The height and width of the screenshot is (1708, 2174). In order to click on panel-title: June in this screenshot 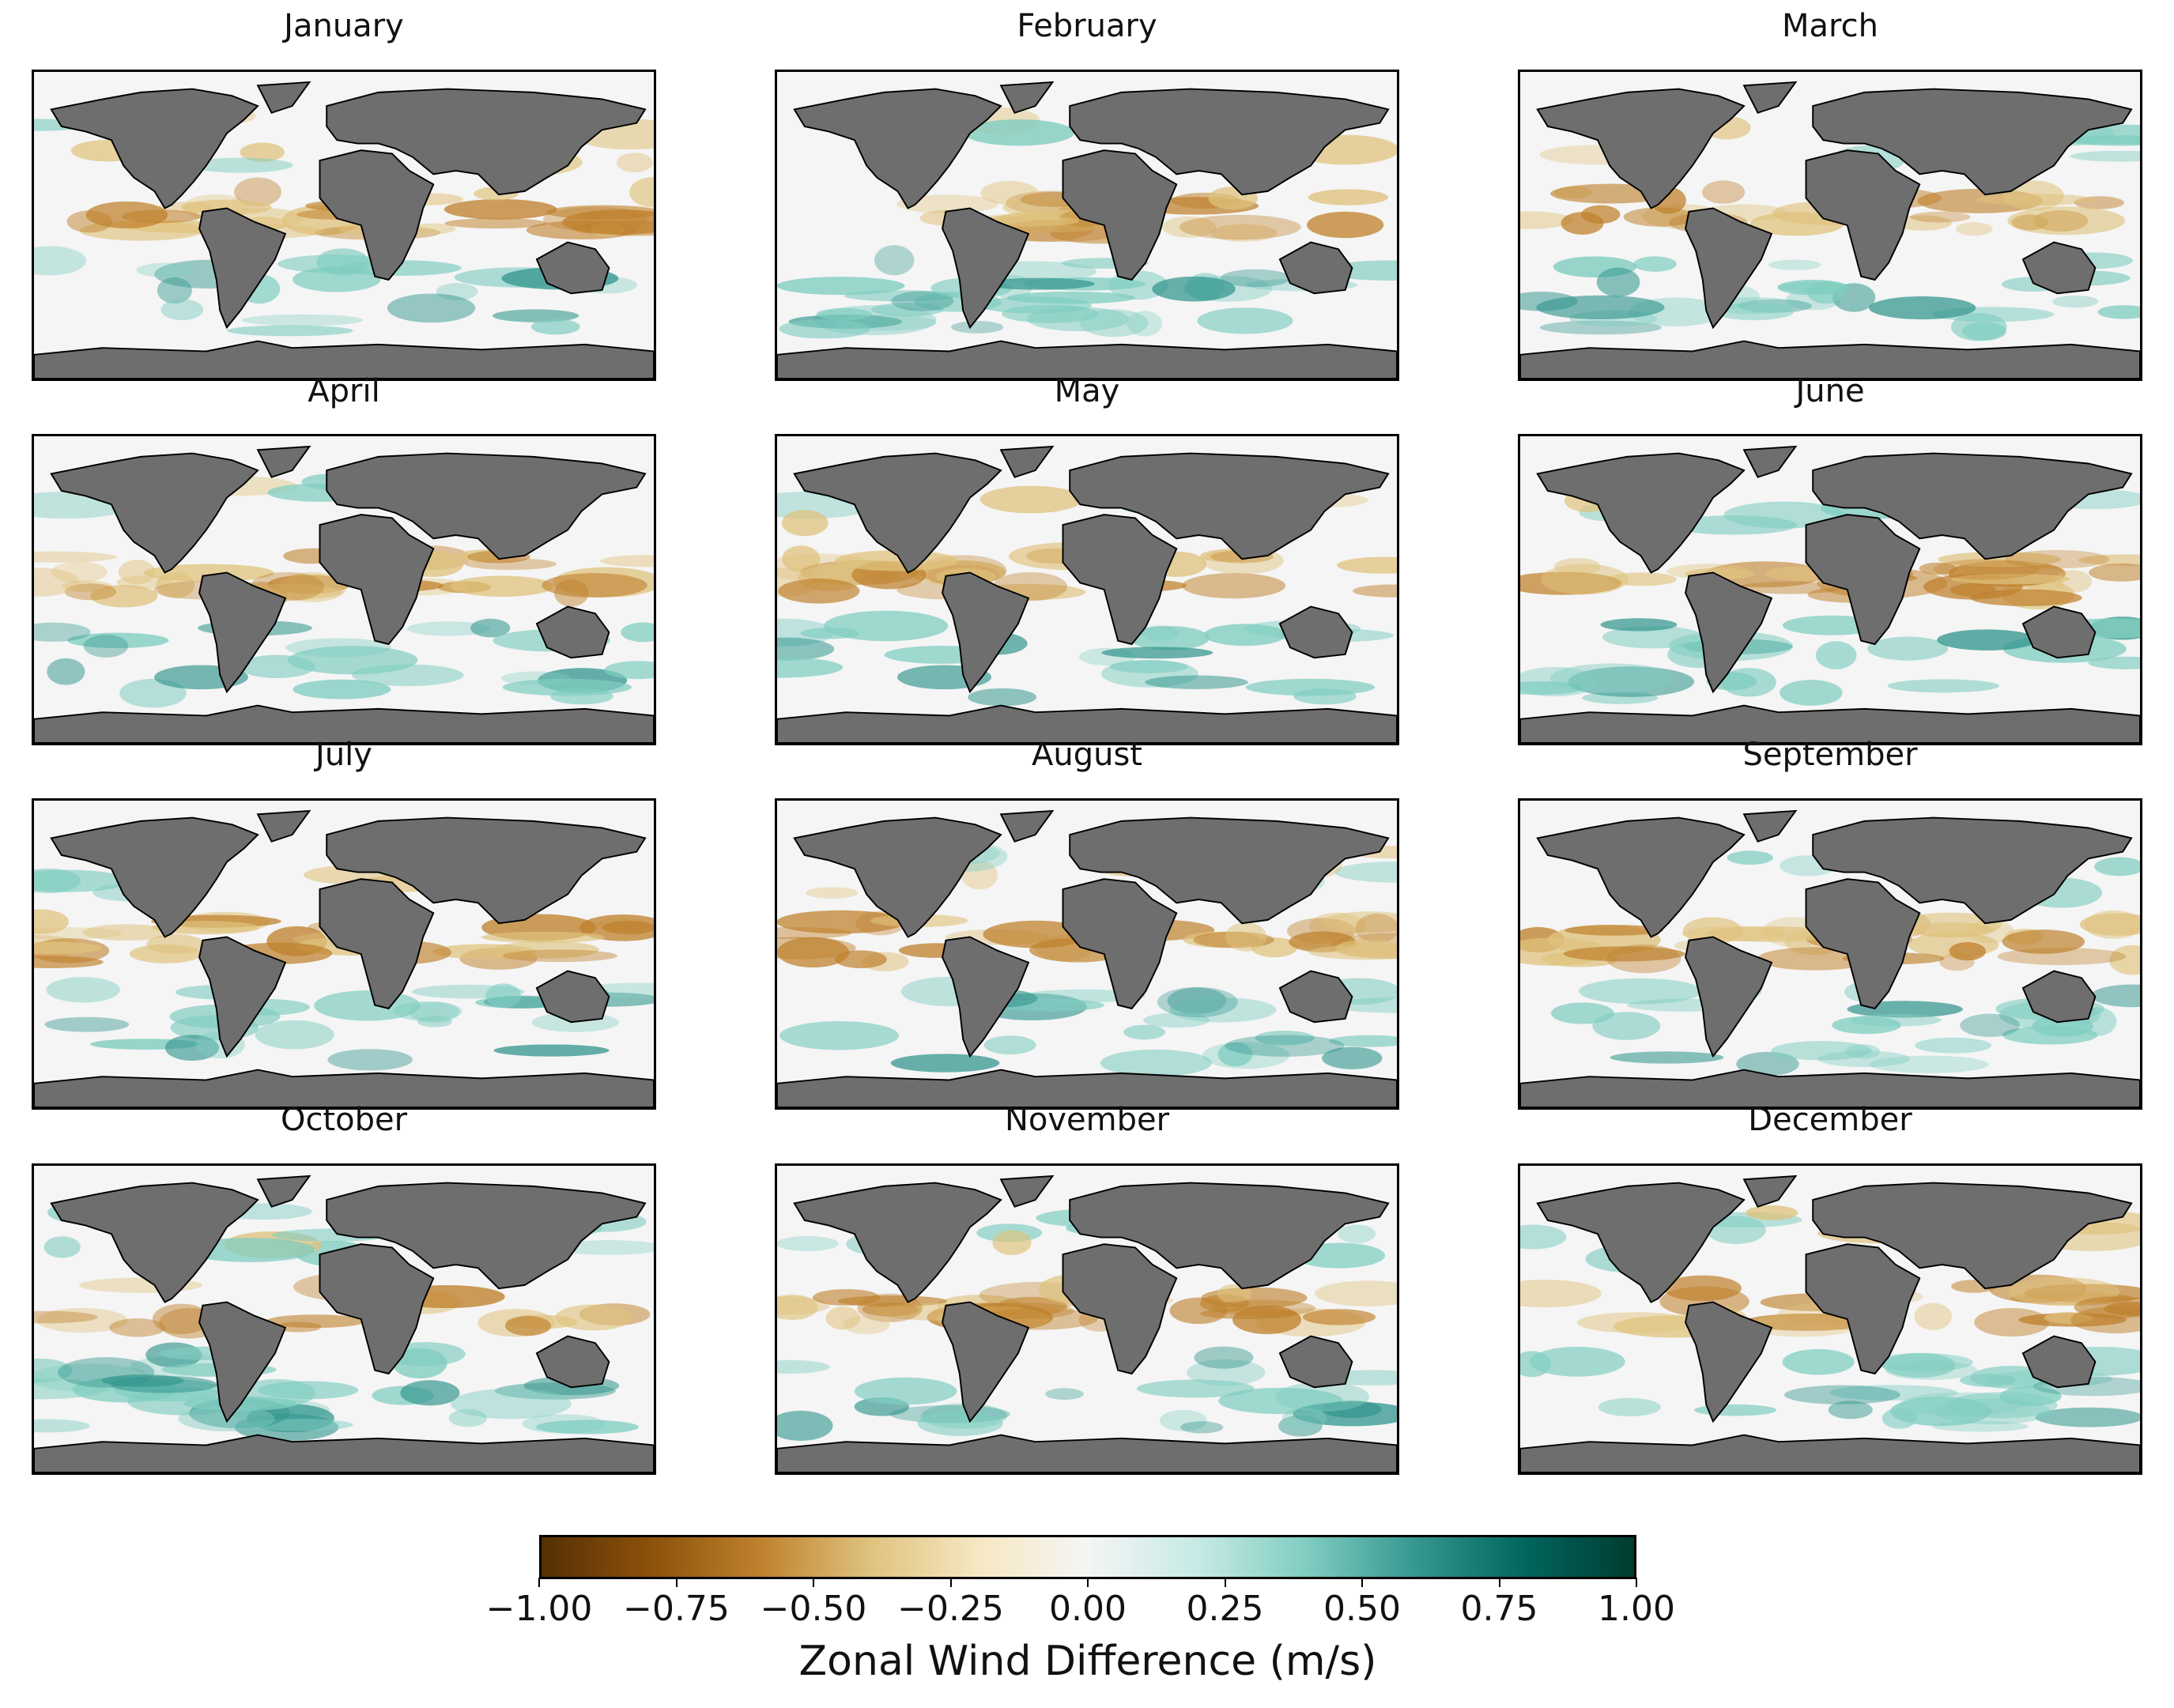, I will do `click(1830, 391)`.